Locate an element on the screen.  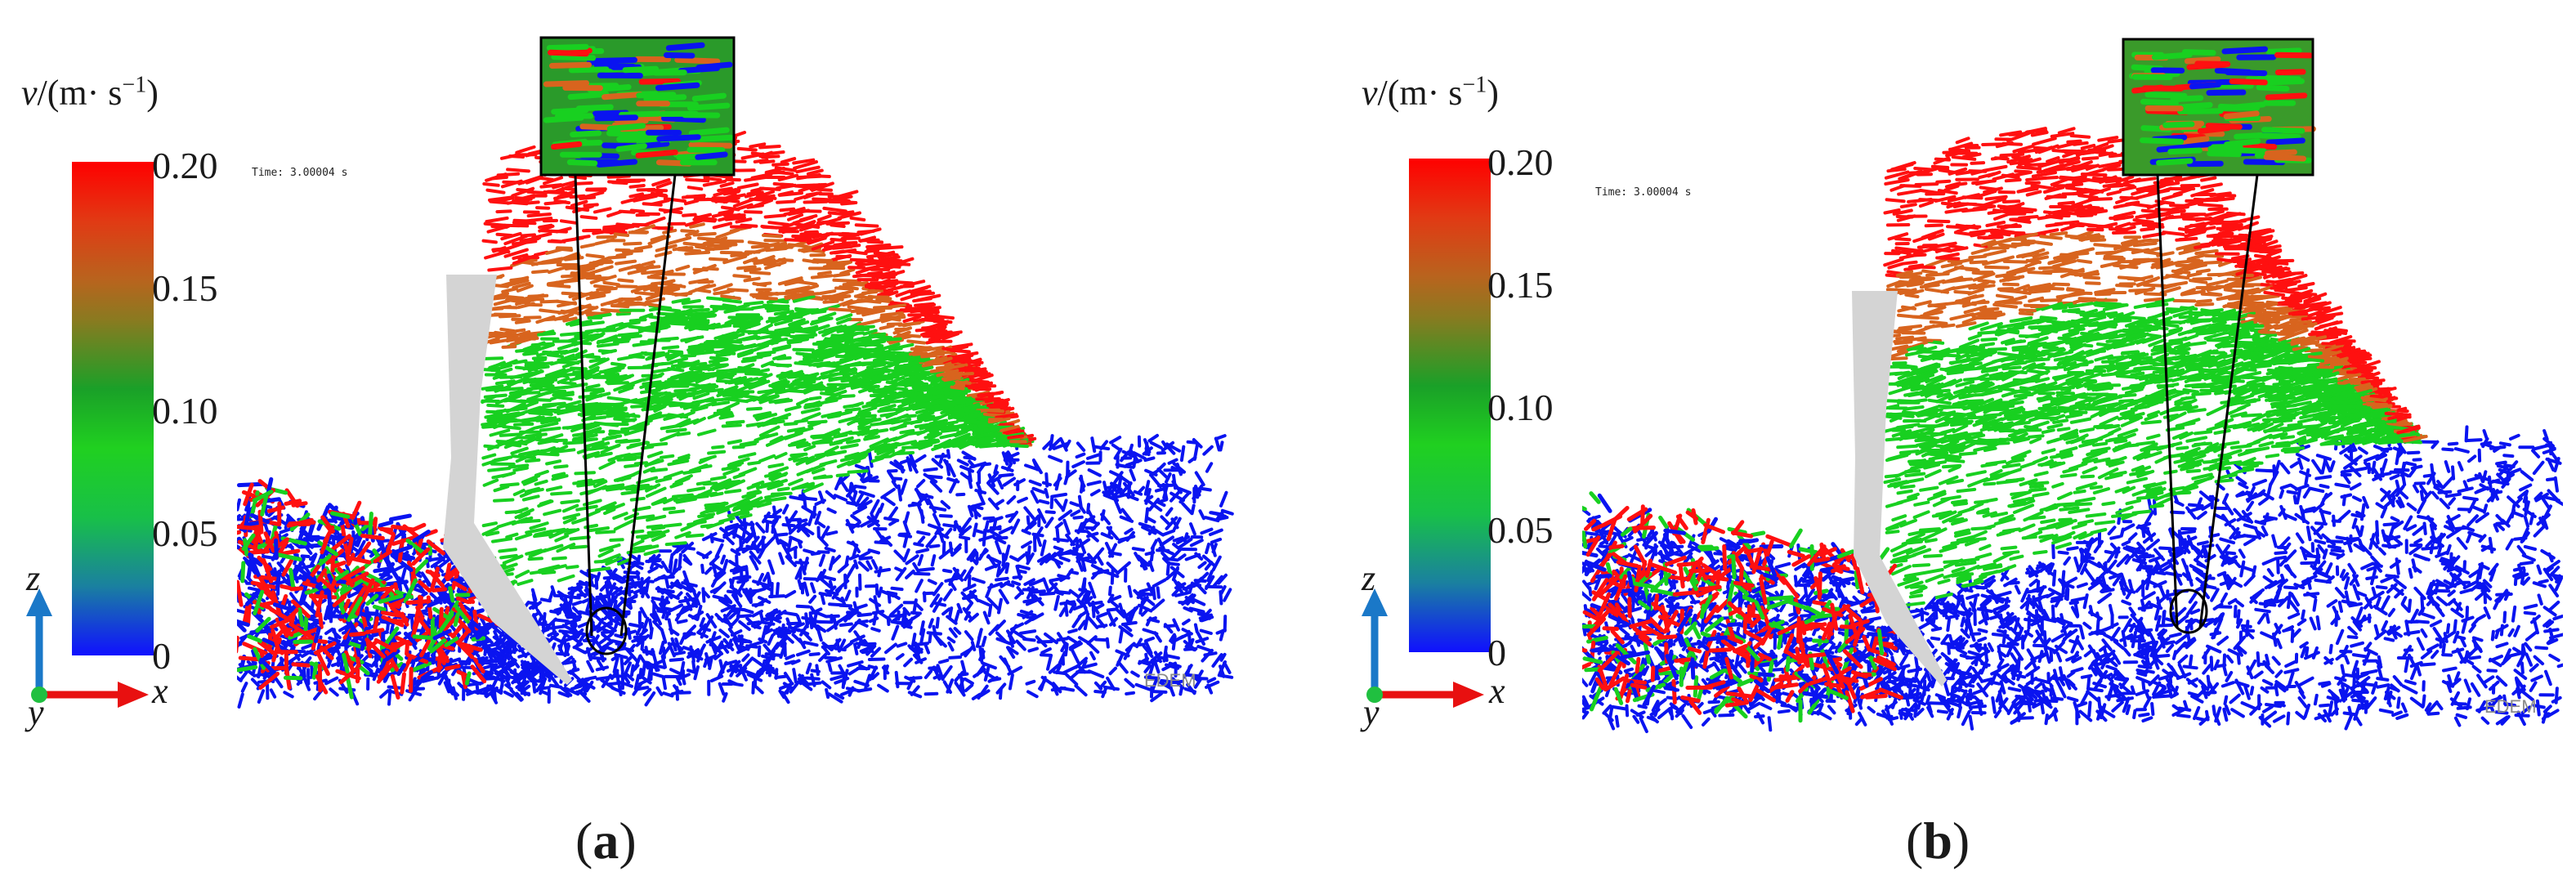
panel-caption-a: (a) is located at coordinates (606, 841).